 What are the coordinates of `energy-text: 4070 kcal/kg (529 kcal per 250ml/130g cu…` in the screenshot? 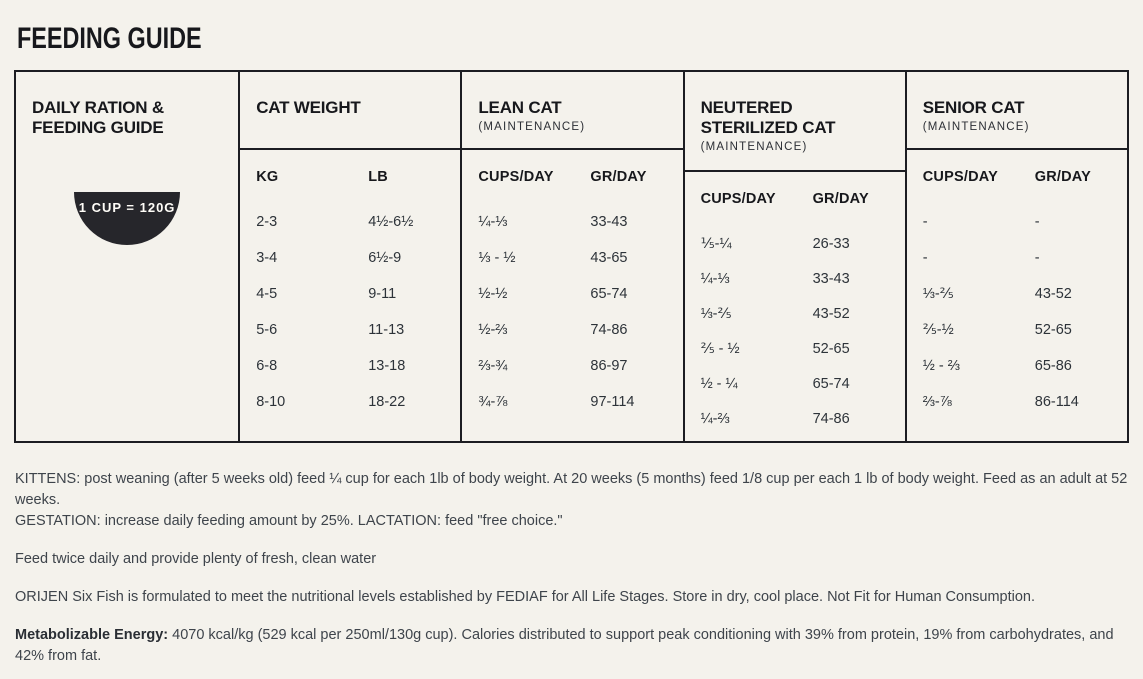 It's located at (564, 646).